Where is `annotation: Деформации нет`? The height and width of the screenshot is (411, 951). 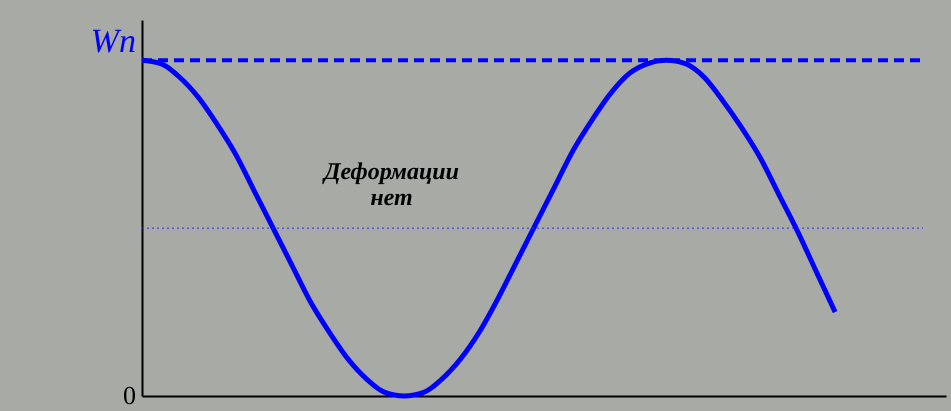
annotation: Деформации нет is located at coordinates (390, 185).